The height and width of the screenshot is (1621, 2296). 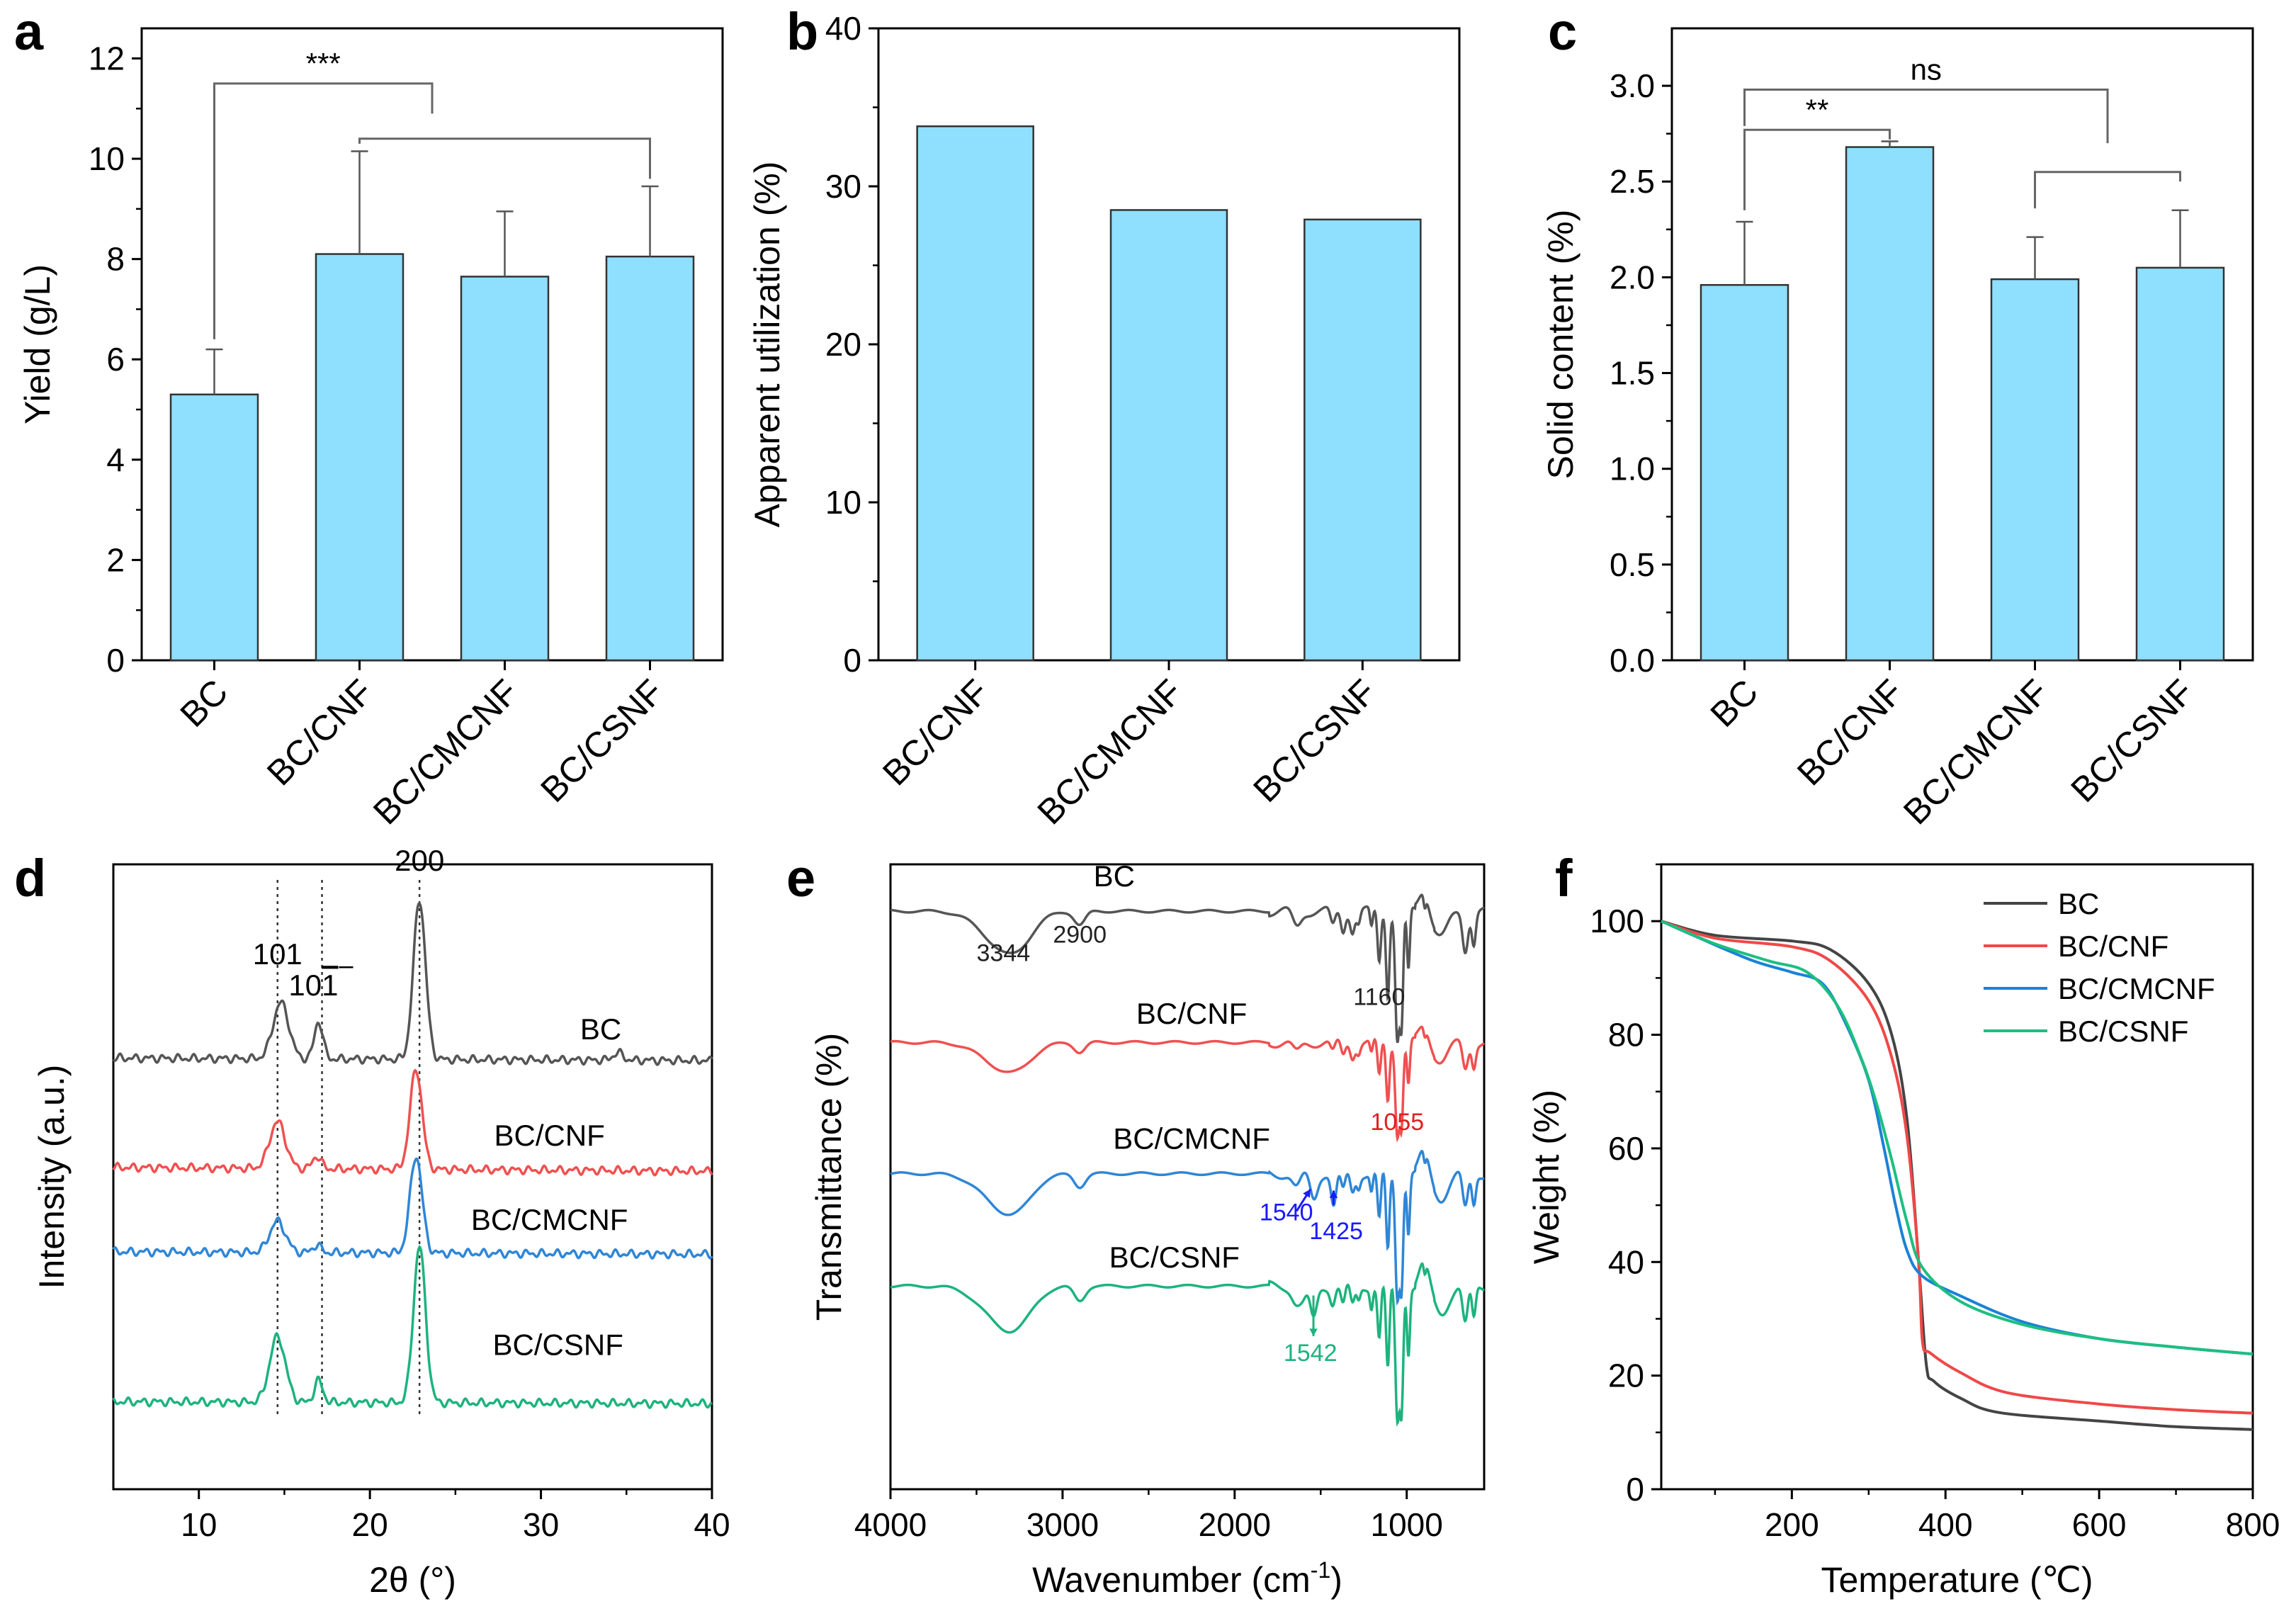 What do you see at coordinates (2078, 903) in the screenshot?
I see `legend-label: BC` at bounding box center [2078, 903].